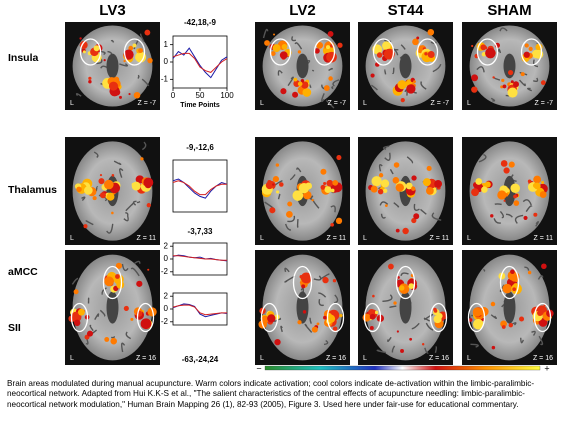 This screenshot has width=564, height=425. I want to click on y-tick-label: -1, so click(165, 78).